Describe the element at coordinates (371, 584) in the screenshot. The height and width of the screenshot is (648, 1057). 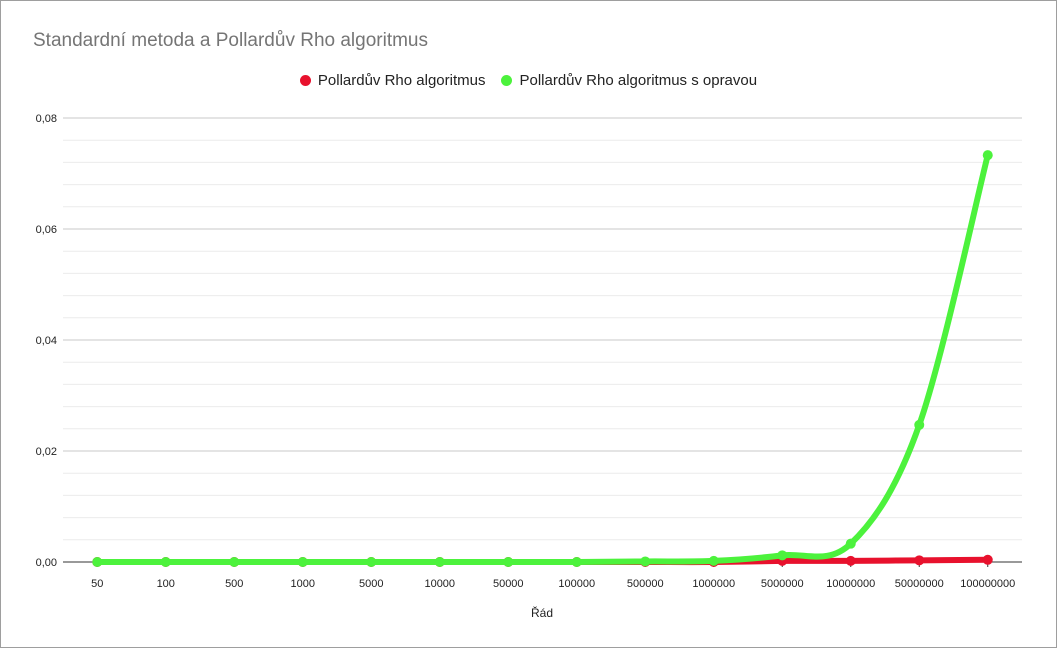
I see `x-tick-label: 5000` at that location.